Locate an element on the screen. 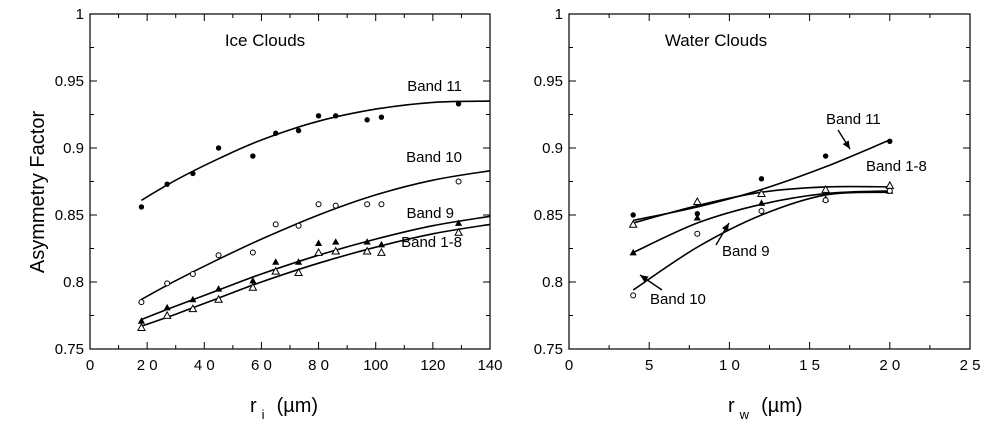 This screenshot has height=423, width=992. x-axis-subscript: i is located at coordinates (263, 414).